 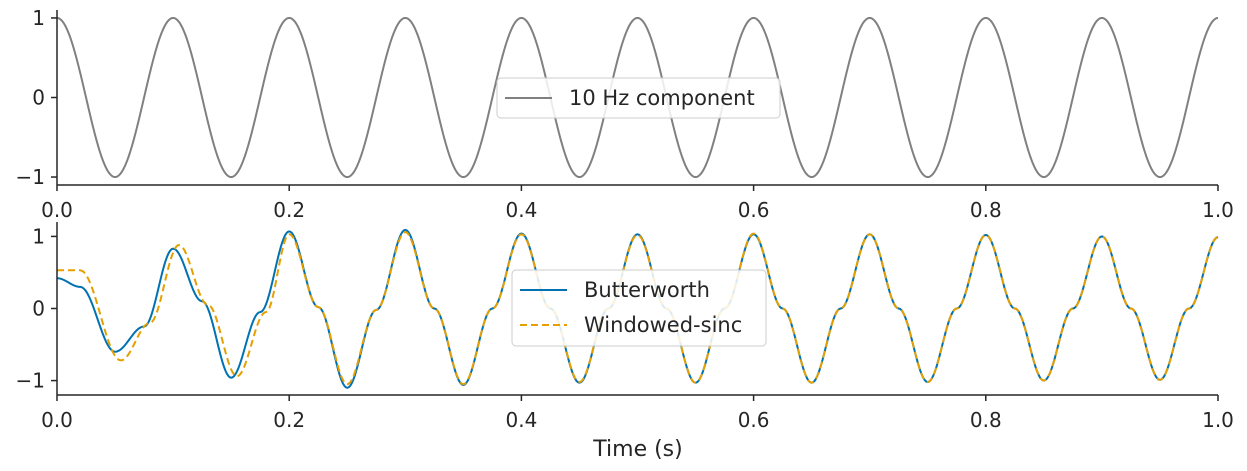 I want to click on bottom-y-tick-label: 0, so click(x=38, y=309).